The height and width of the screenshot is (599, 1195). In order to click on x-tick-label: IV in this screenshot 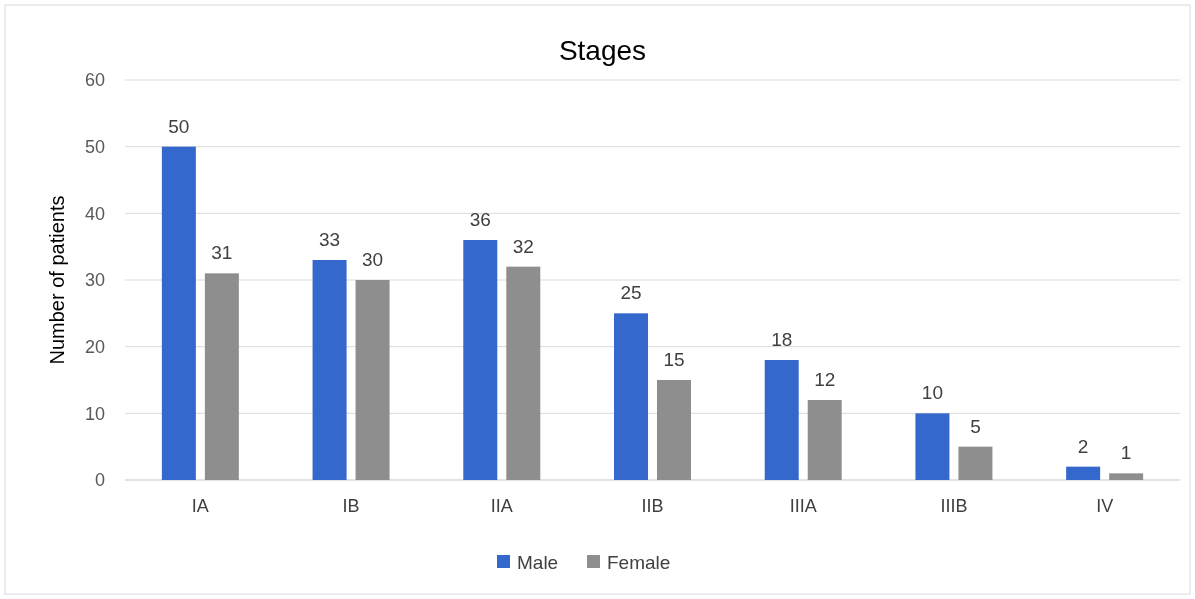, I will do `click(1105, 506)`.